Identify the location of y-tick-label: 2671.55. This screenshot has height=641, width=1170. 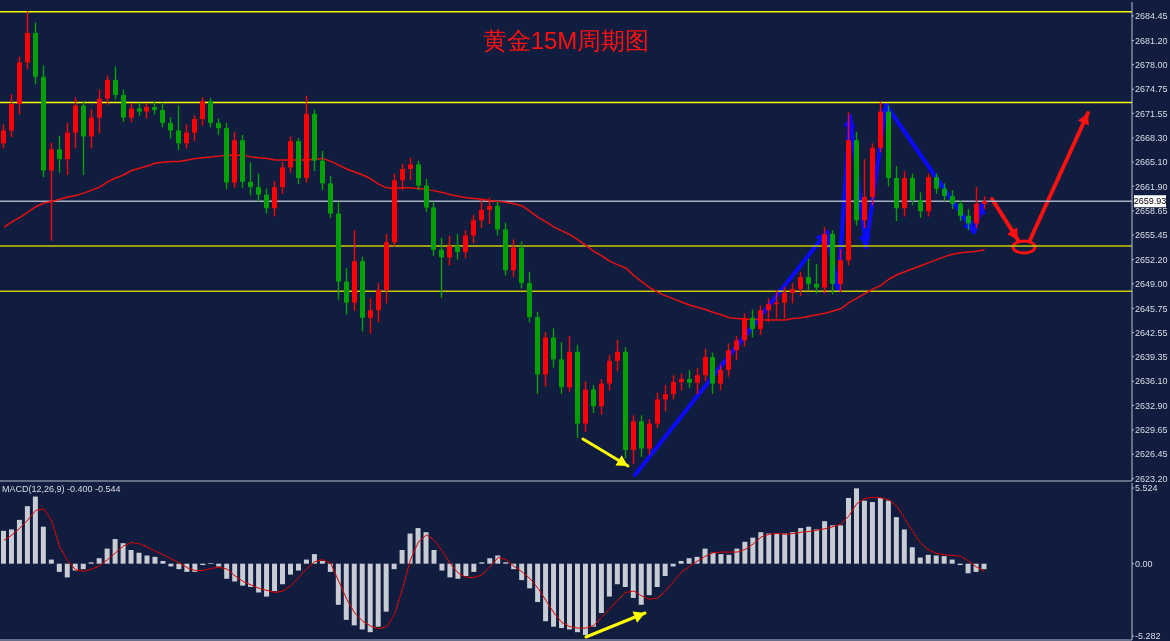
(1151, 113).